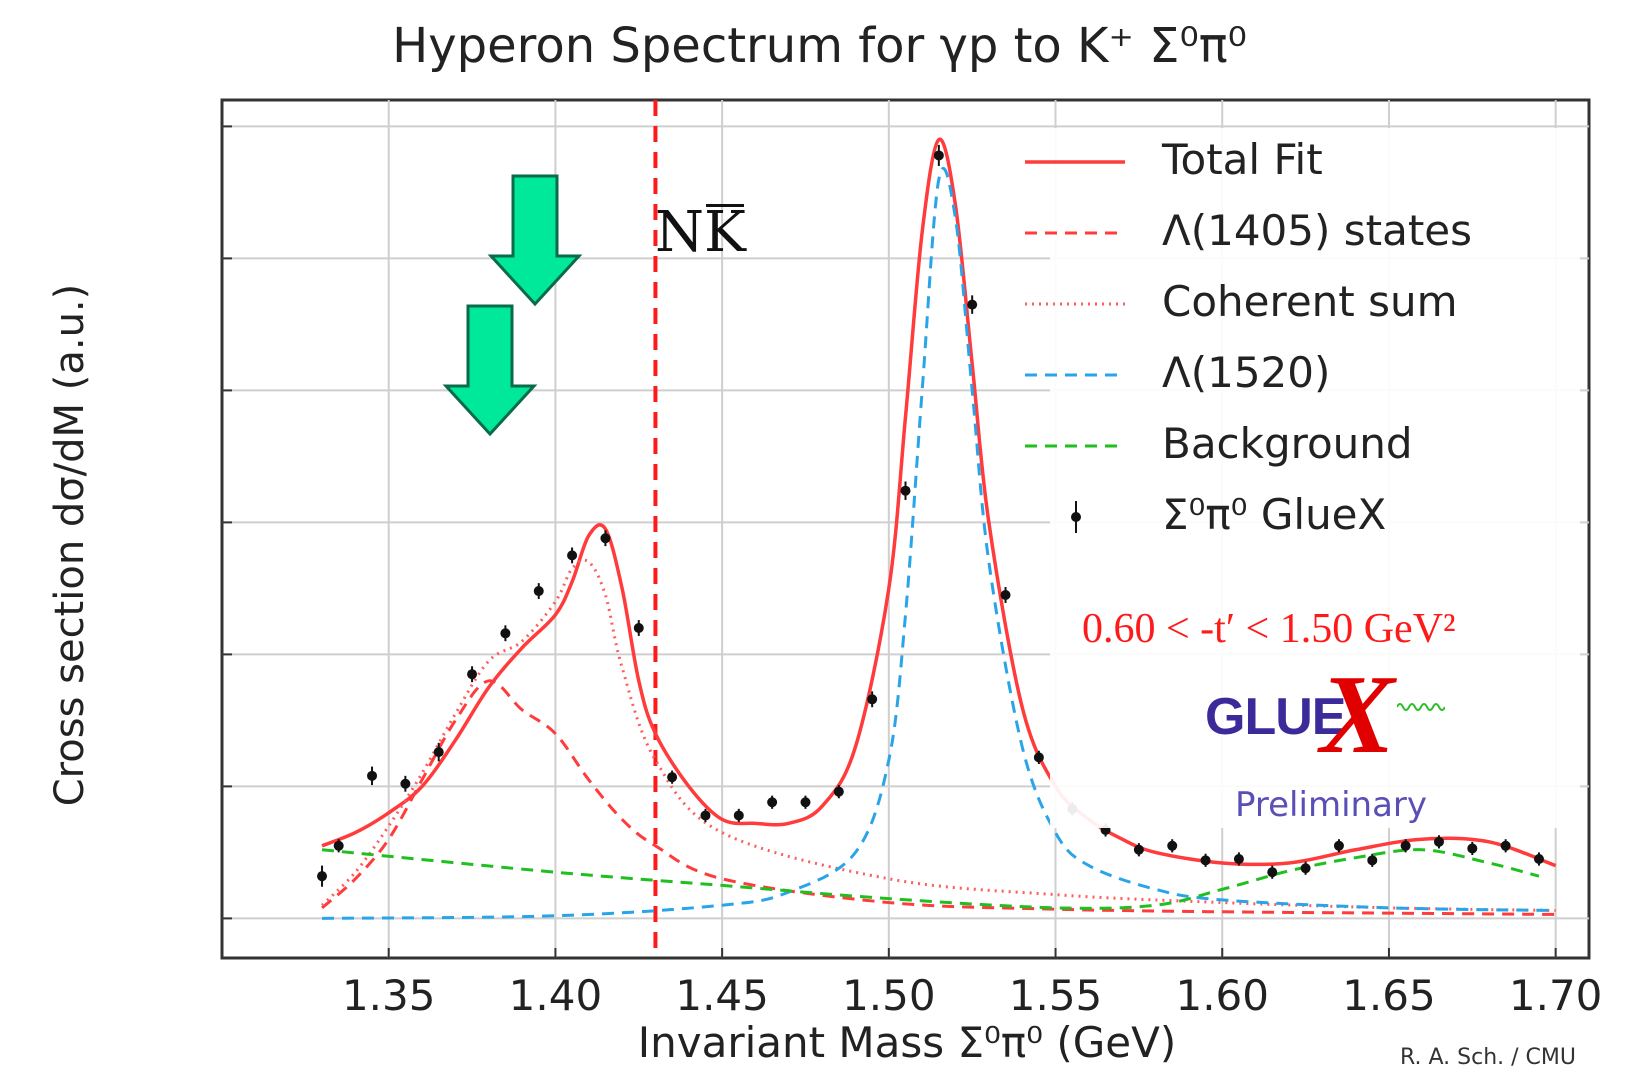 This screenshot has width=1639, height=1078. What do you see at coordinates (1287, 443) in the screenshot?
I see `legend-label: Background` at bounding box center [1287, 443].